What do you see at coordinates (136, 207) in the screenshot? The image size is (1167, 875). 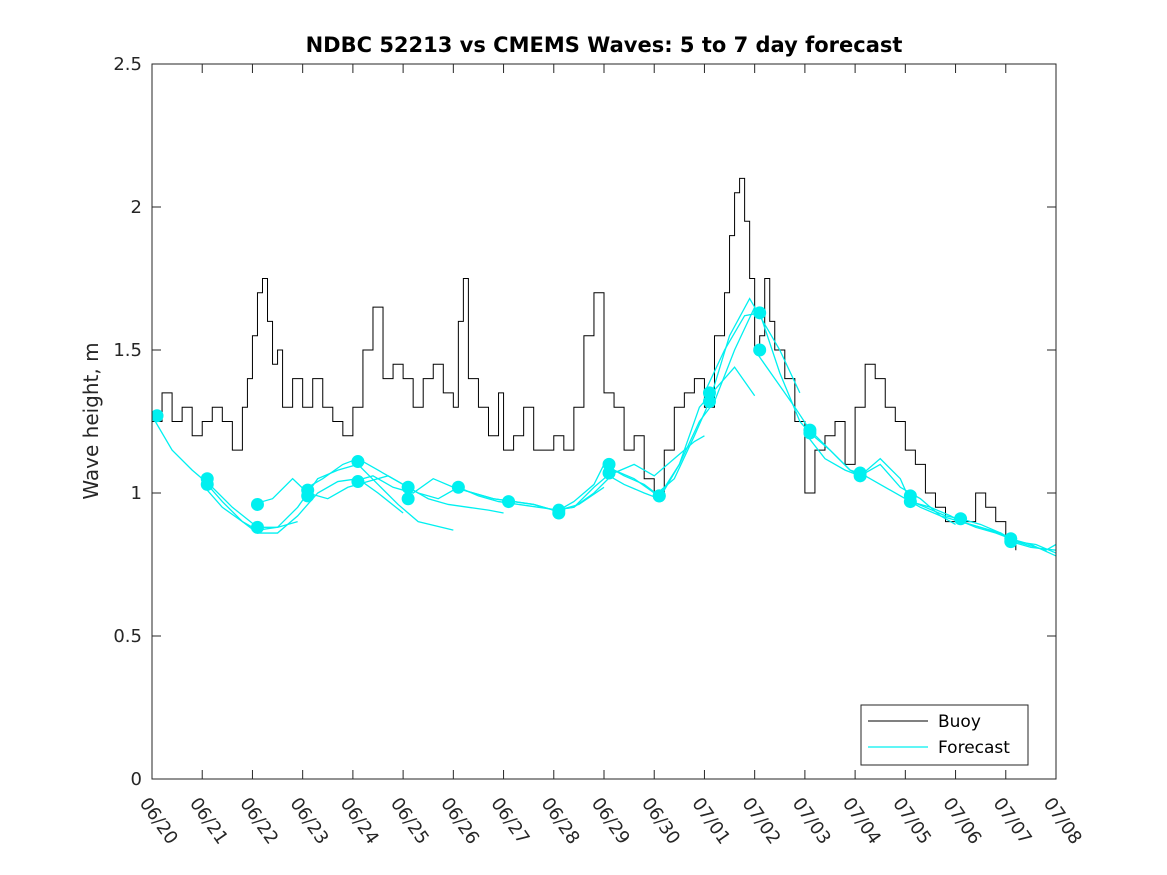 I see `y-tick-label: 2` at bounding box center [136, 207].